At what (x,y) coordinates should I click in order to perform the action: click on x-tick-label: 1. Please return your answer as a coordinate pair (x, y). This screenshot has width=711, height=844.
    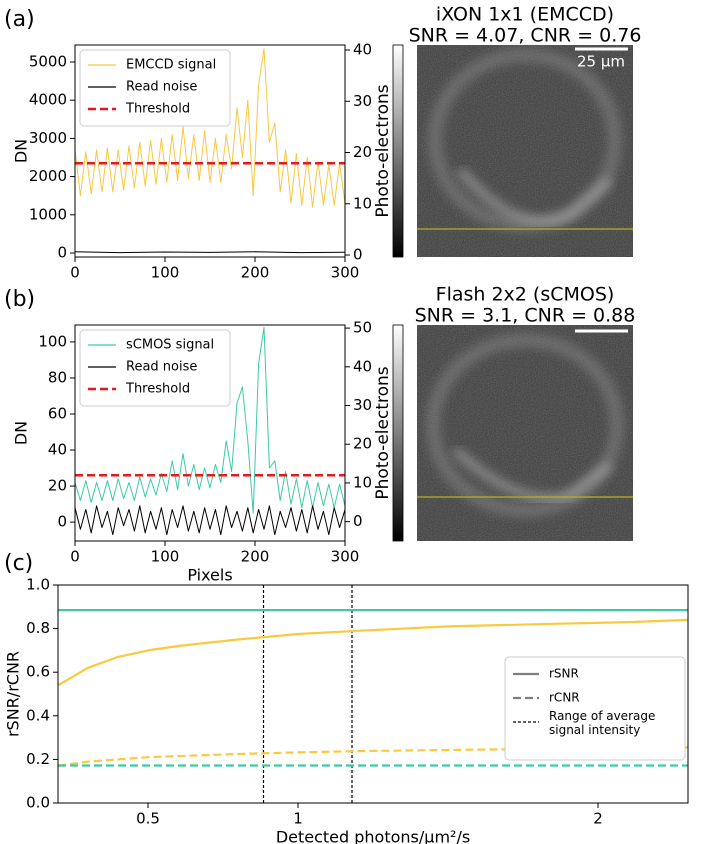
    Looking at the image, I should click on (298, 819).